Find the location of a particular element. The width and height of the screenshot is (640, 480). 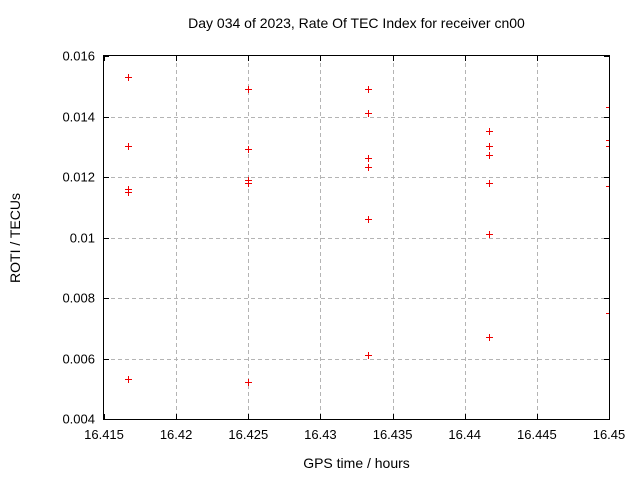

y-tick-label: 0.014 is located at coordinates (78, 116).